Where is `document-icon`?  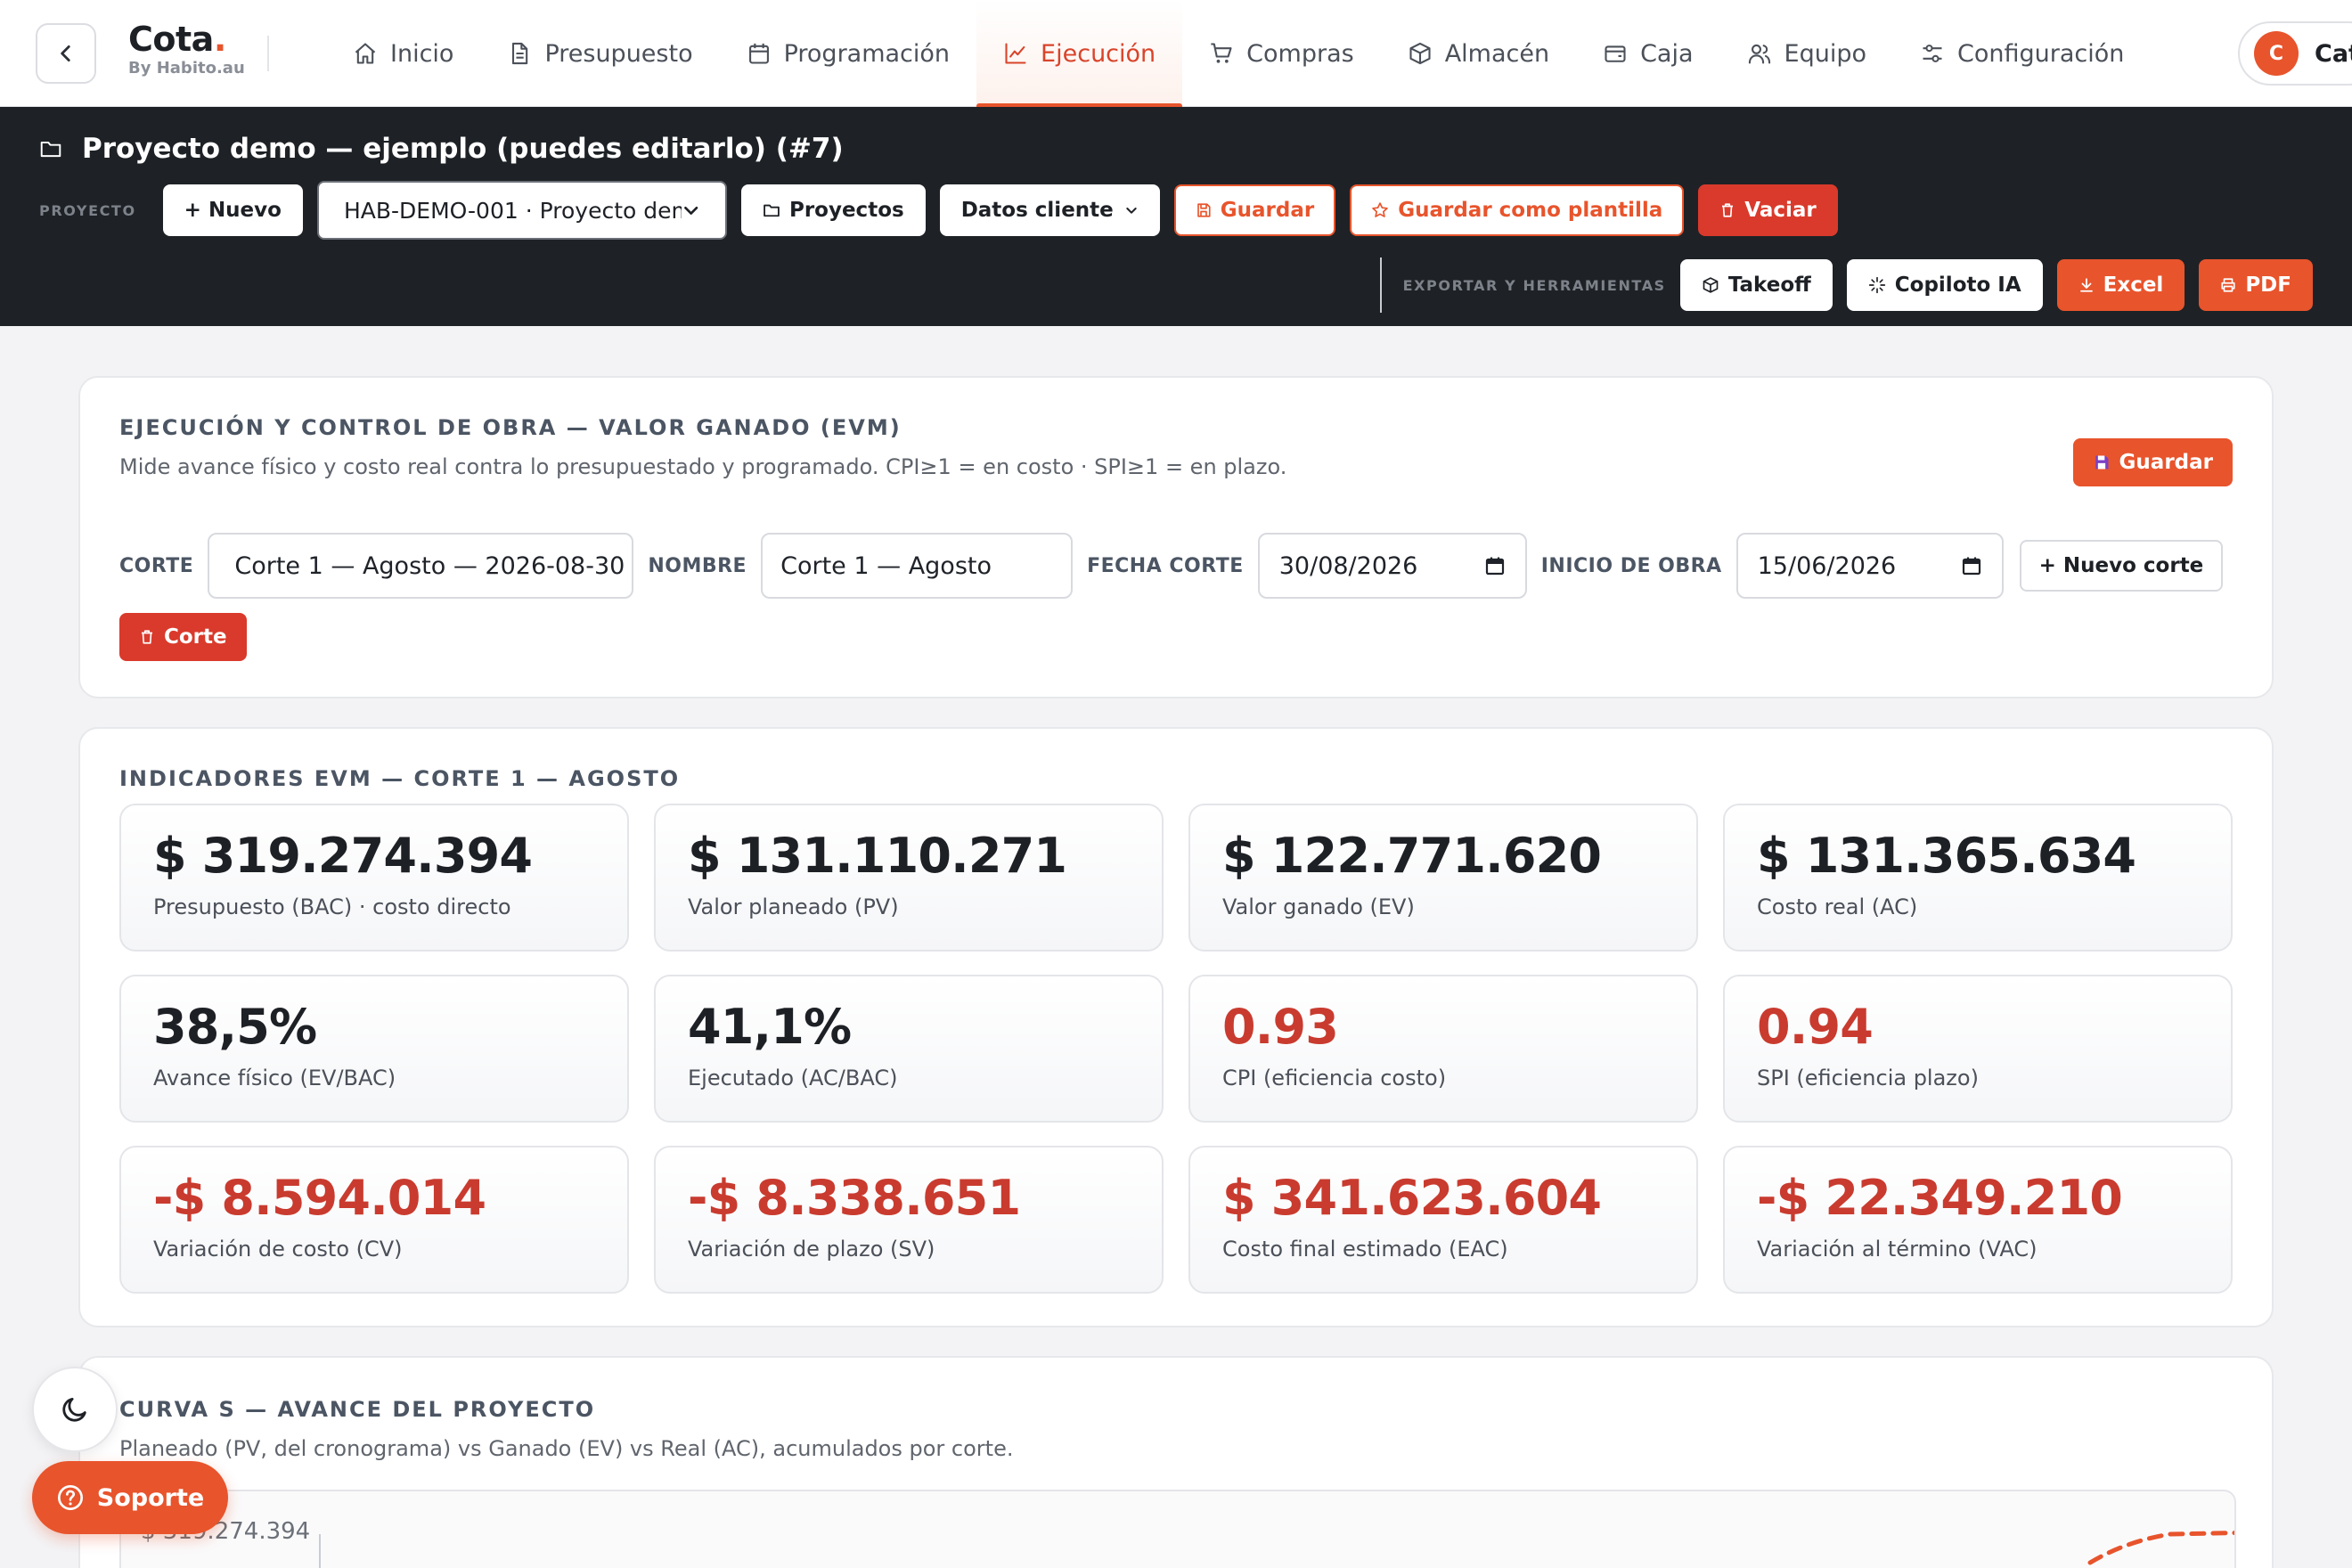
document-icon is located at coordinates (520, 53).